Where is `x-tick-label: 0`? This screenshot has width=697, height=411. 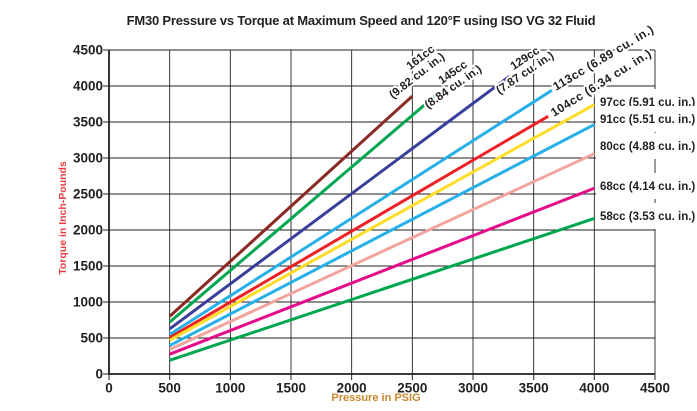
x-tick-label: 0 is located at coordinates (109, 388).